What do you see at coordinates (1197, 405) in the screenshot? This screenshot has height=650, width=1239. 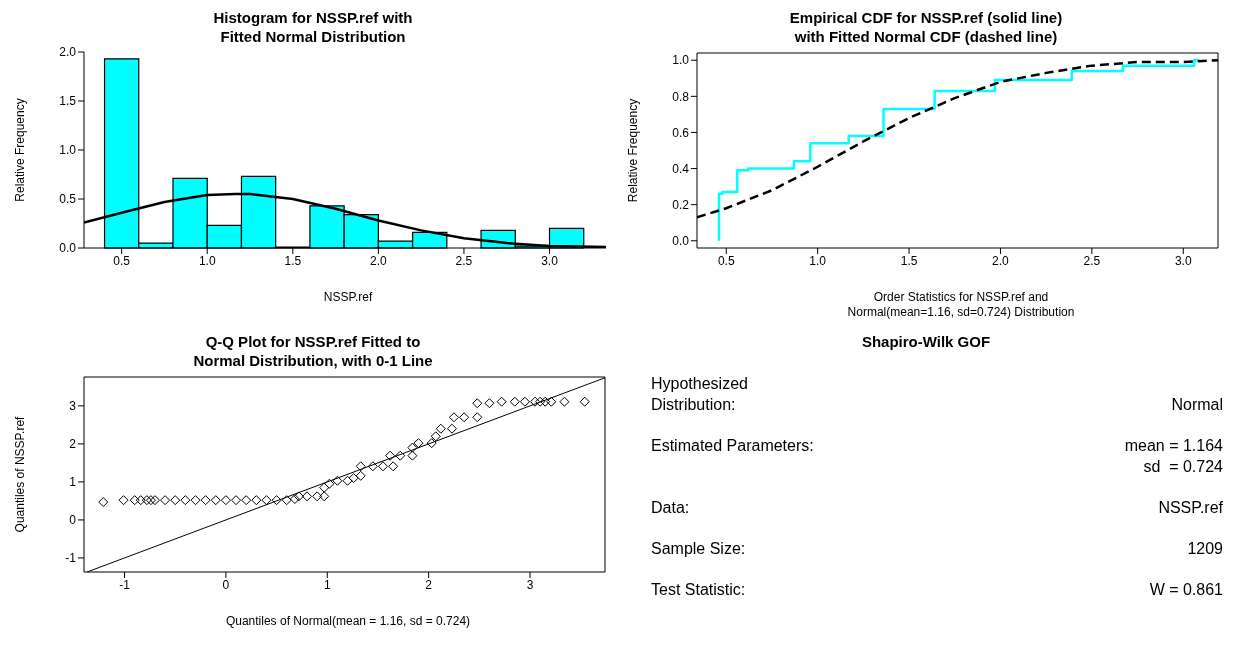 I see `text: Normal` at bounding box center [1197, 405].